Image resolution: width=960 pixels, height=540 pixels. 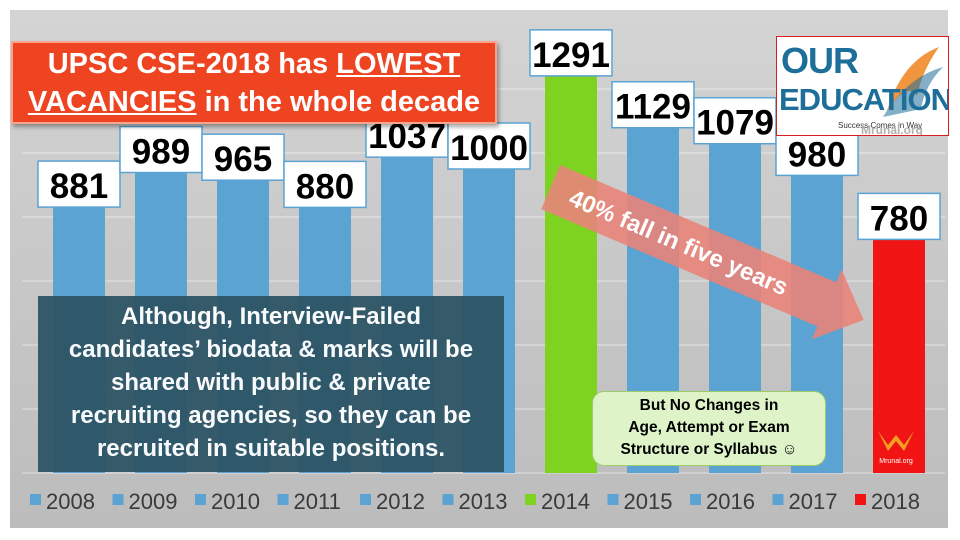 What do you see at coordinates (398, 64) in the screenshot?
I see `title-lowest: LOWEST` at bounding box center [398, 64].